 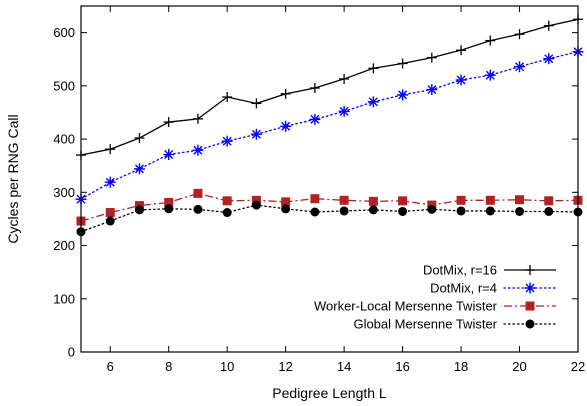 I want to click on legend-label: DotMix, r=16, so click(x=460, y=270).